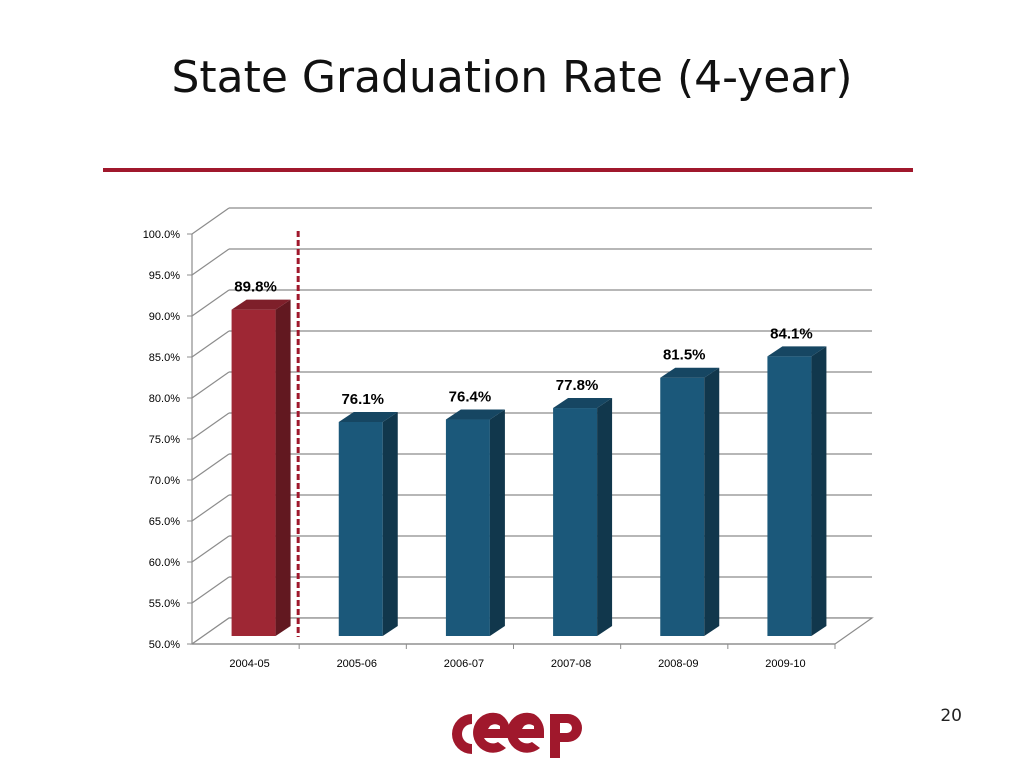 This screenshot has width=1024, height=768. I want to click on y-tick-label: 60.0%, so click(164, 563).